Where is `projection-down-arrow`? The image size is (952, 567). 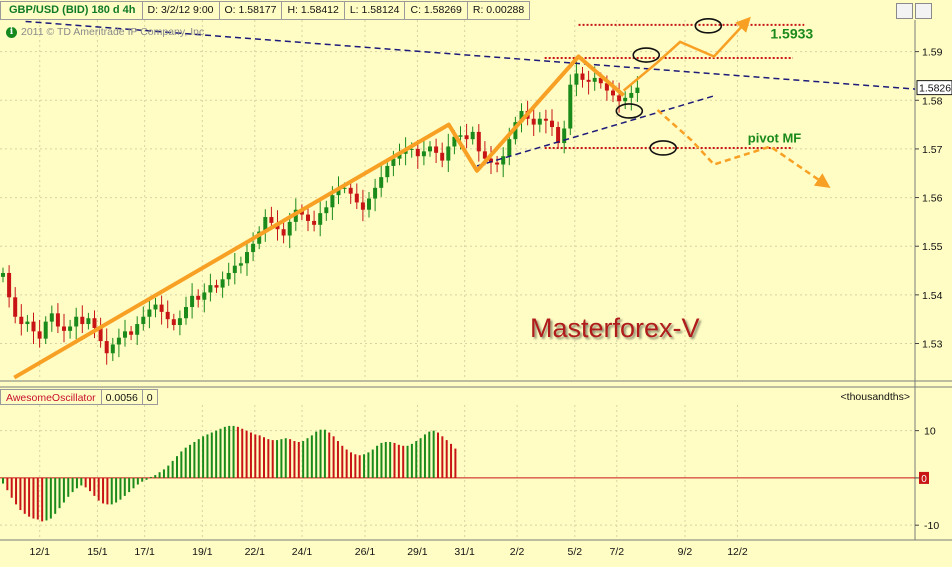 projection-down-arrow is located at coordinates (743, 148).